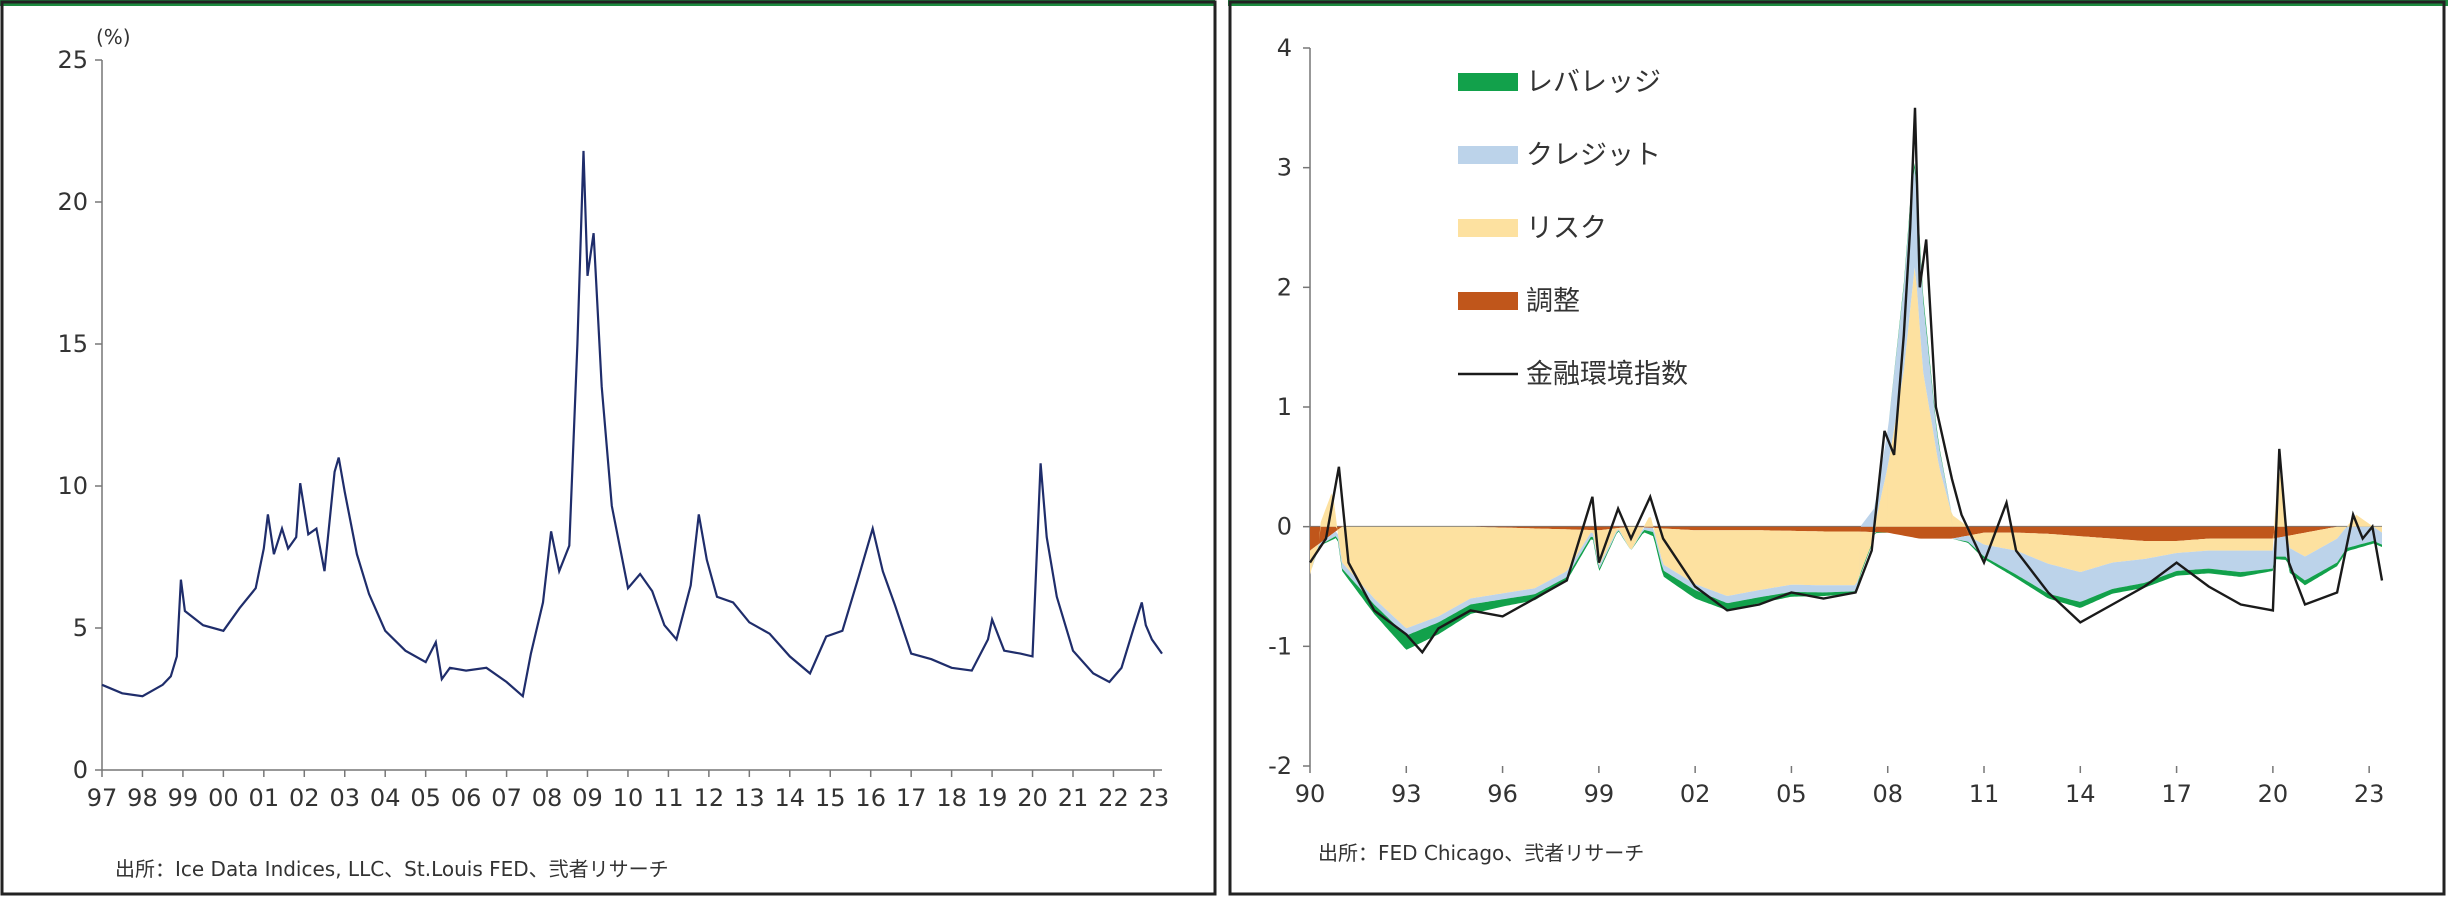 This screenshot has height=903, width=2448. Describe the element at coordinates (1280, 646) in the screenshot. I see `right-y-tick-label: -1` at that location.